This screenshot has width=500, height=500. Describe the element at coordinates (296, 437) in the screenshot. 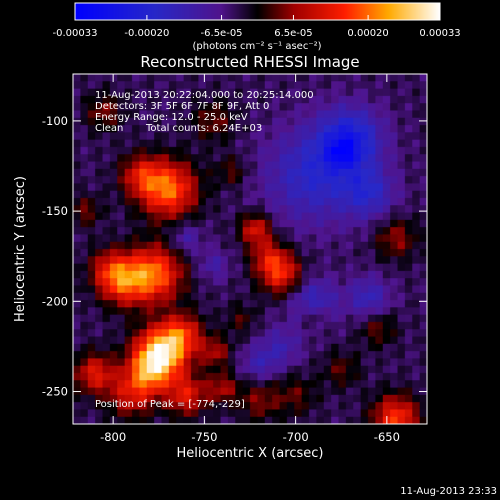

I see `x-tick-label: -700` at that location.